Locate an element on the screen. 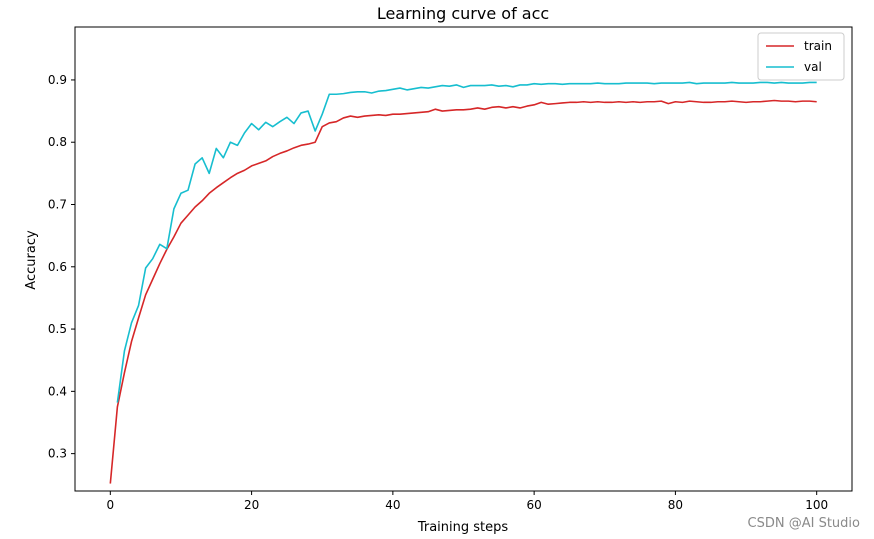 Image resolution: width=874 pixels, height=539 pixels. x-tick-label: 20 is located at coordinates (251, 505).